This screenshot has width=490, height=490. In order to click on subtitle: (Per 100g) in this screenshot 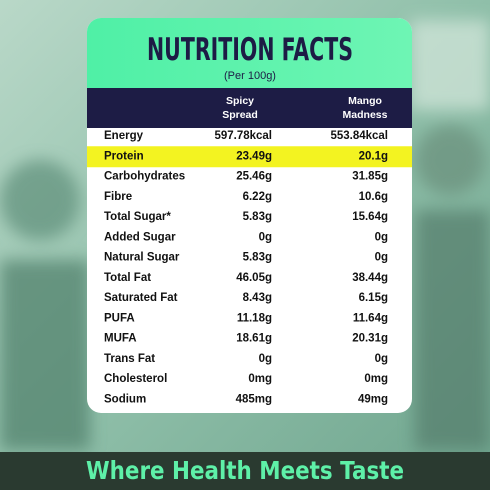, I will do `click(250, 76)`.